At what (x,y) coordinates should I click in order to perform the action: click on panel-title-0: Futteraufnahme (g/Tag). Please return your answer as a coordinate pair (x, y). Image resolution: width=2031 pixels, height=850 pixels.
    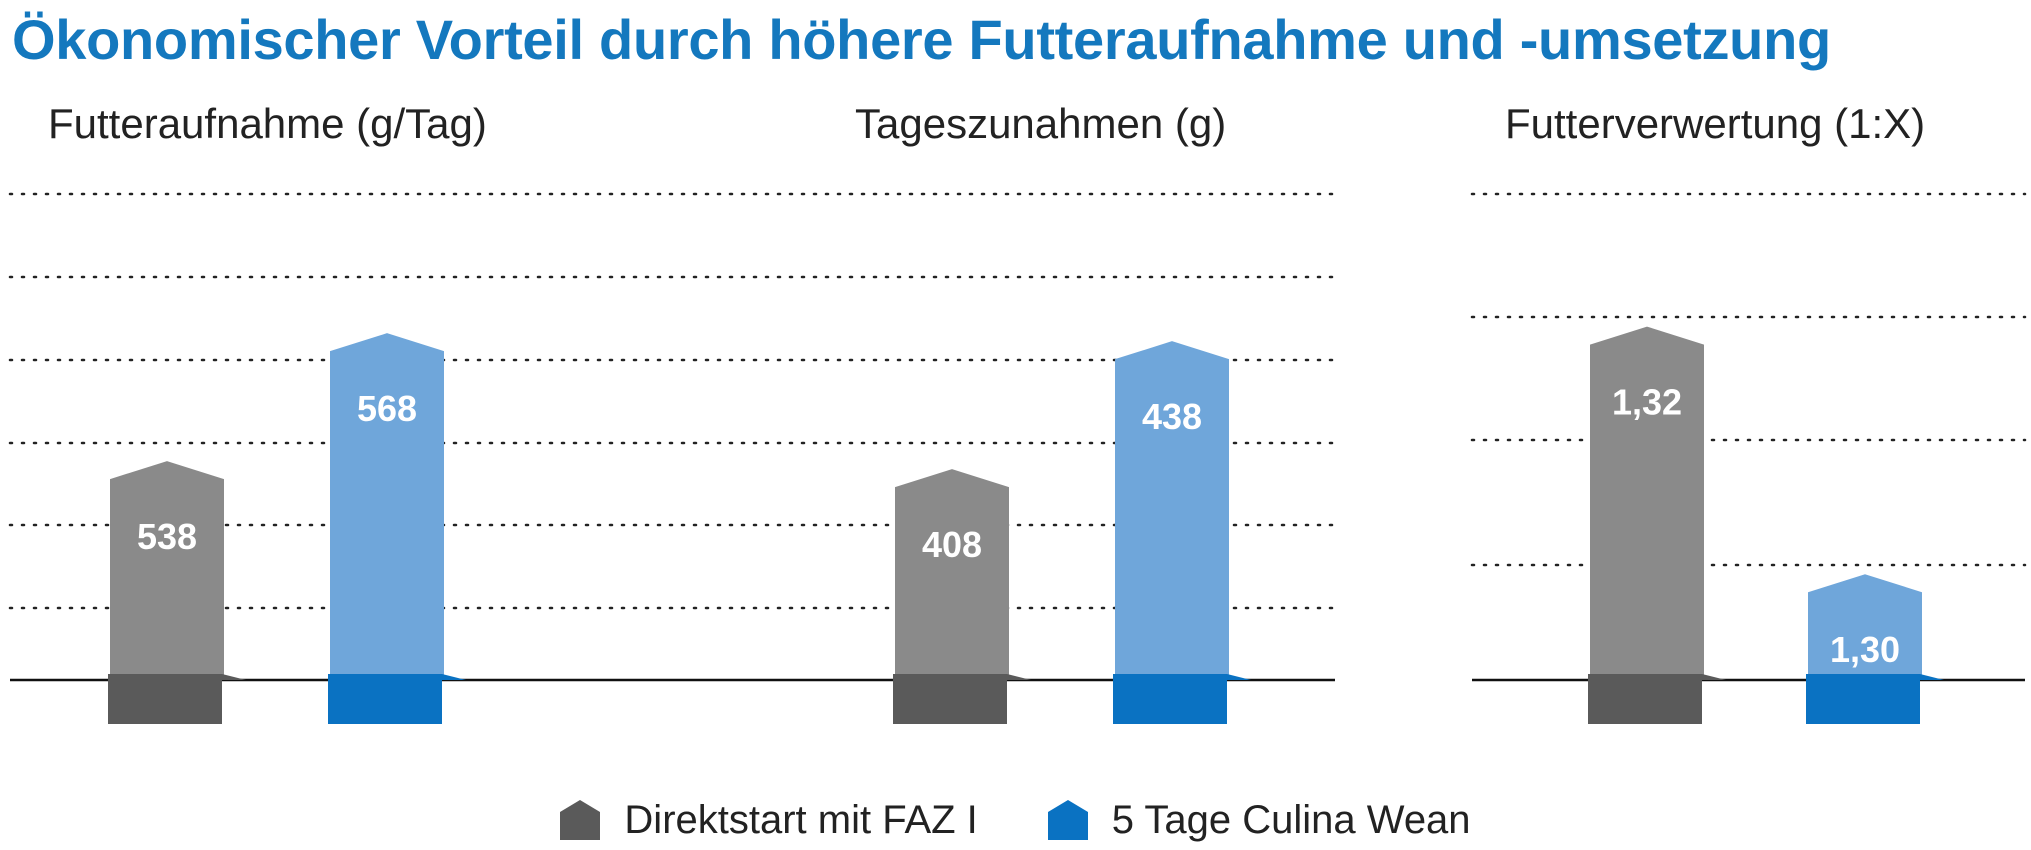
    Looking at the image, I should click on (267, 123).